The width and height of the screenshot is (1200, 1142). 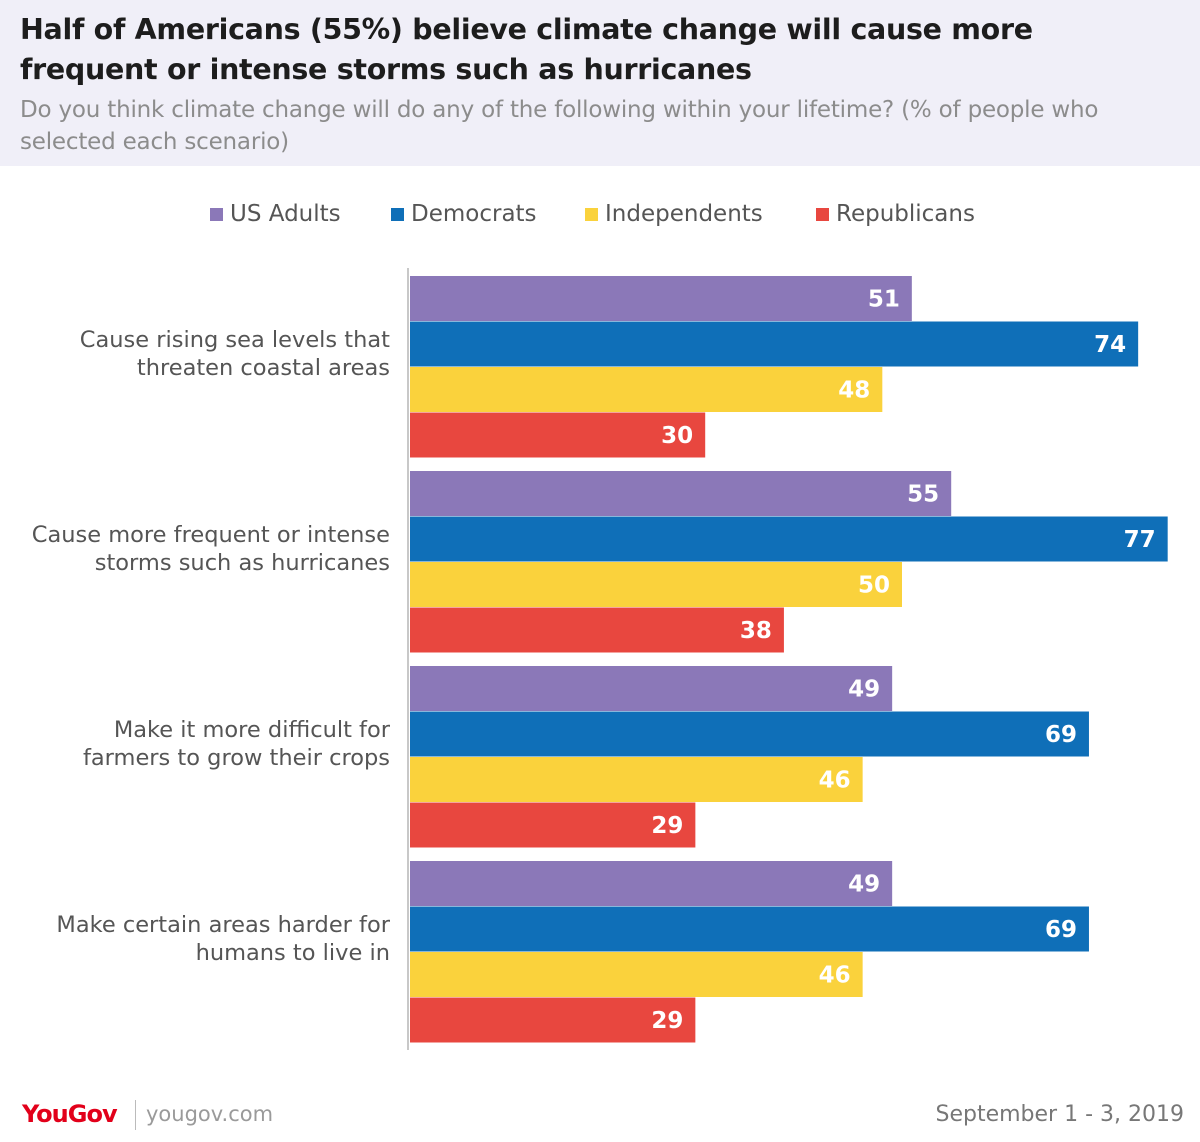 What do you see at coordinates (252, 730) in the screenshot?
I see `category-label: Make it more difficult for` at bounding box center [252, 730].